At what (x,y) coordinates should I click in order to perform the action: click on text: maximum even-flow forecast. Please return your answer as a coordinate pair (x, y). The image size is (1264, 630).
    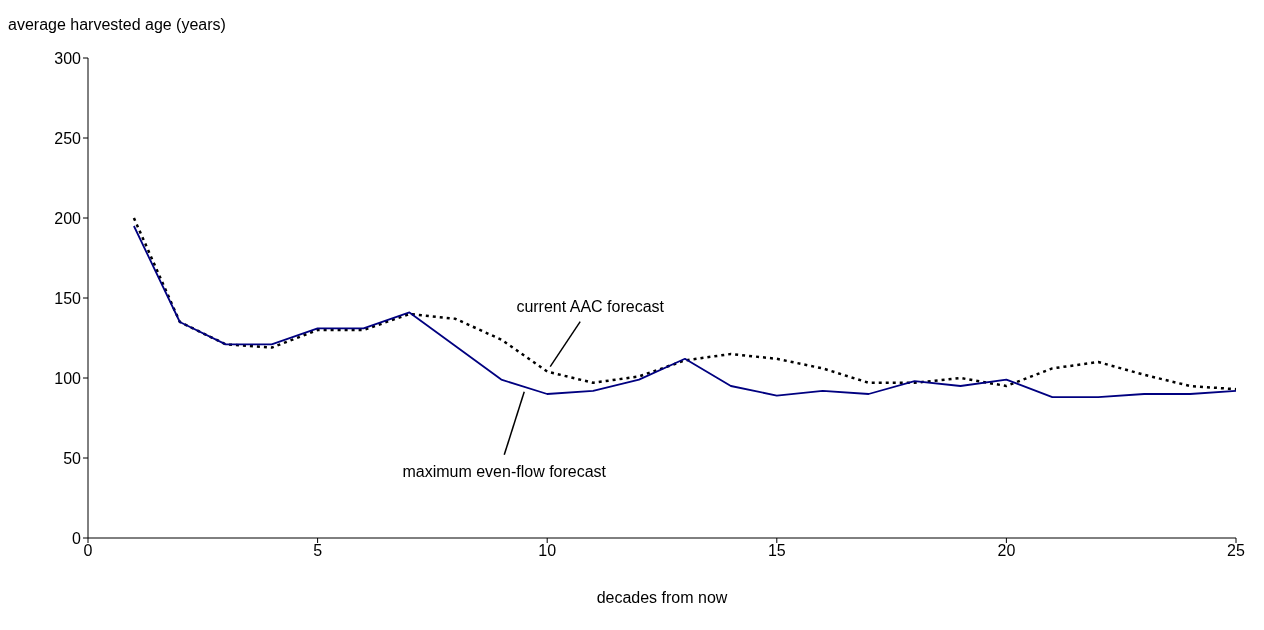
    Looking at the image, I should click on (504, 471).